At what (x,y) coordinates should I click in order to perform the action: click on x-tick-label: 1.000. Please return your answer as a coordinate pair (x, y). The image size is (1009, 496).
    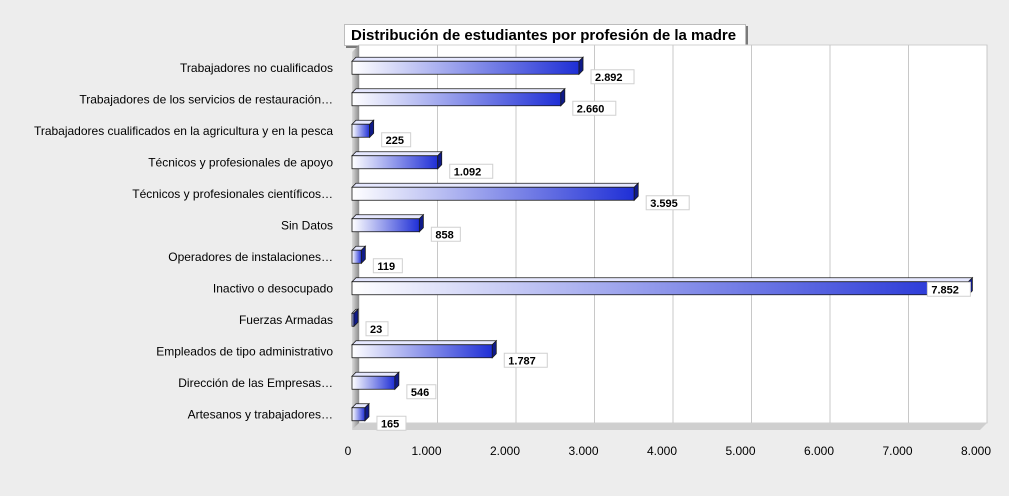
    Looking at the image, I should click on (426, 451).